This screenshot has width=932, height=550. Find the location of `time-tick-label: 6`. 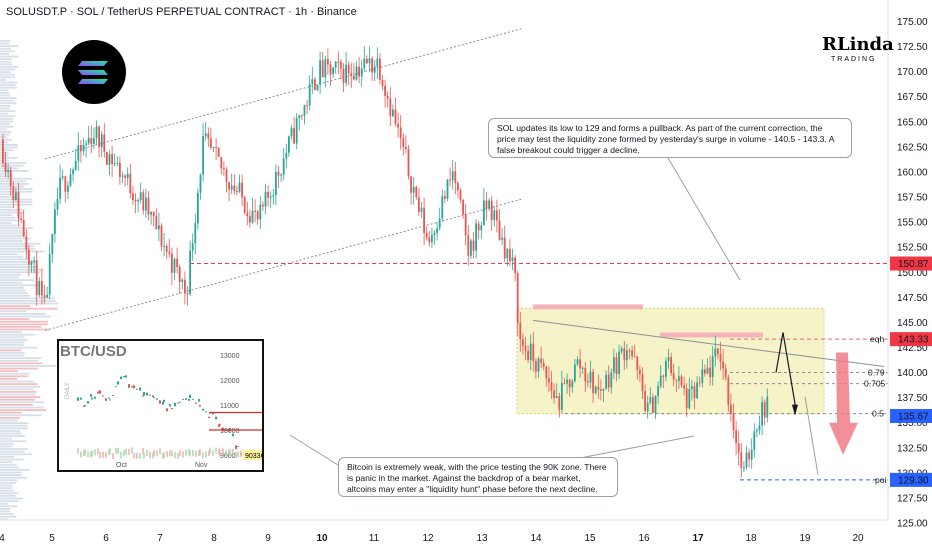

time-tick-label: 6 is located at coordinates (106, 538).